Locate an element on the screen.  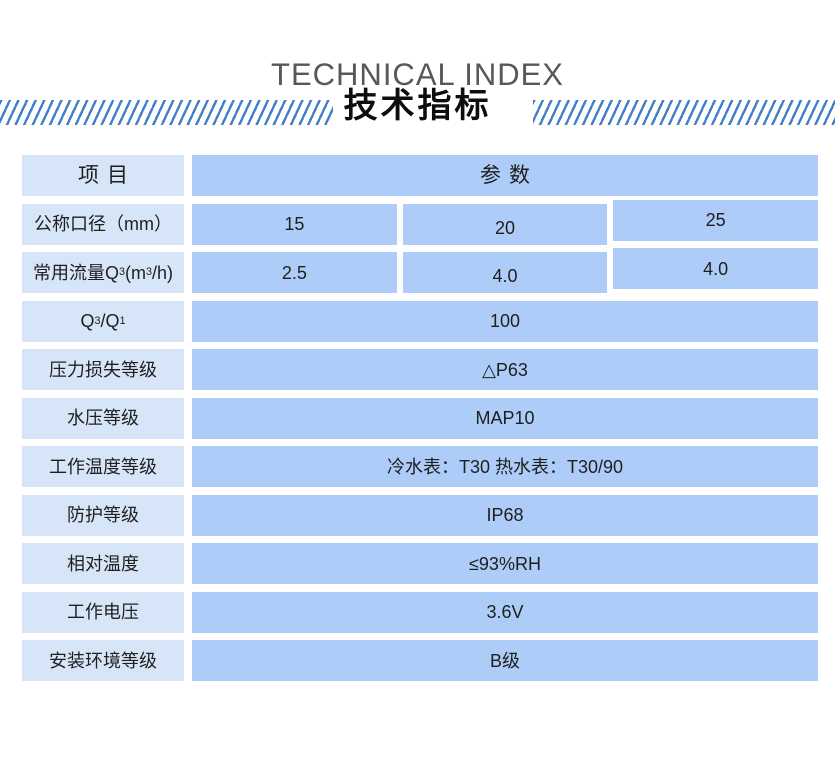
table-row-common-flow: 常用流量Q 3 (m 3/h) 2.5 4.0 4.0 is located at coordinates (420, 270).